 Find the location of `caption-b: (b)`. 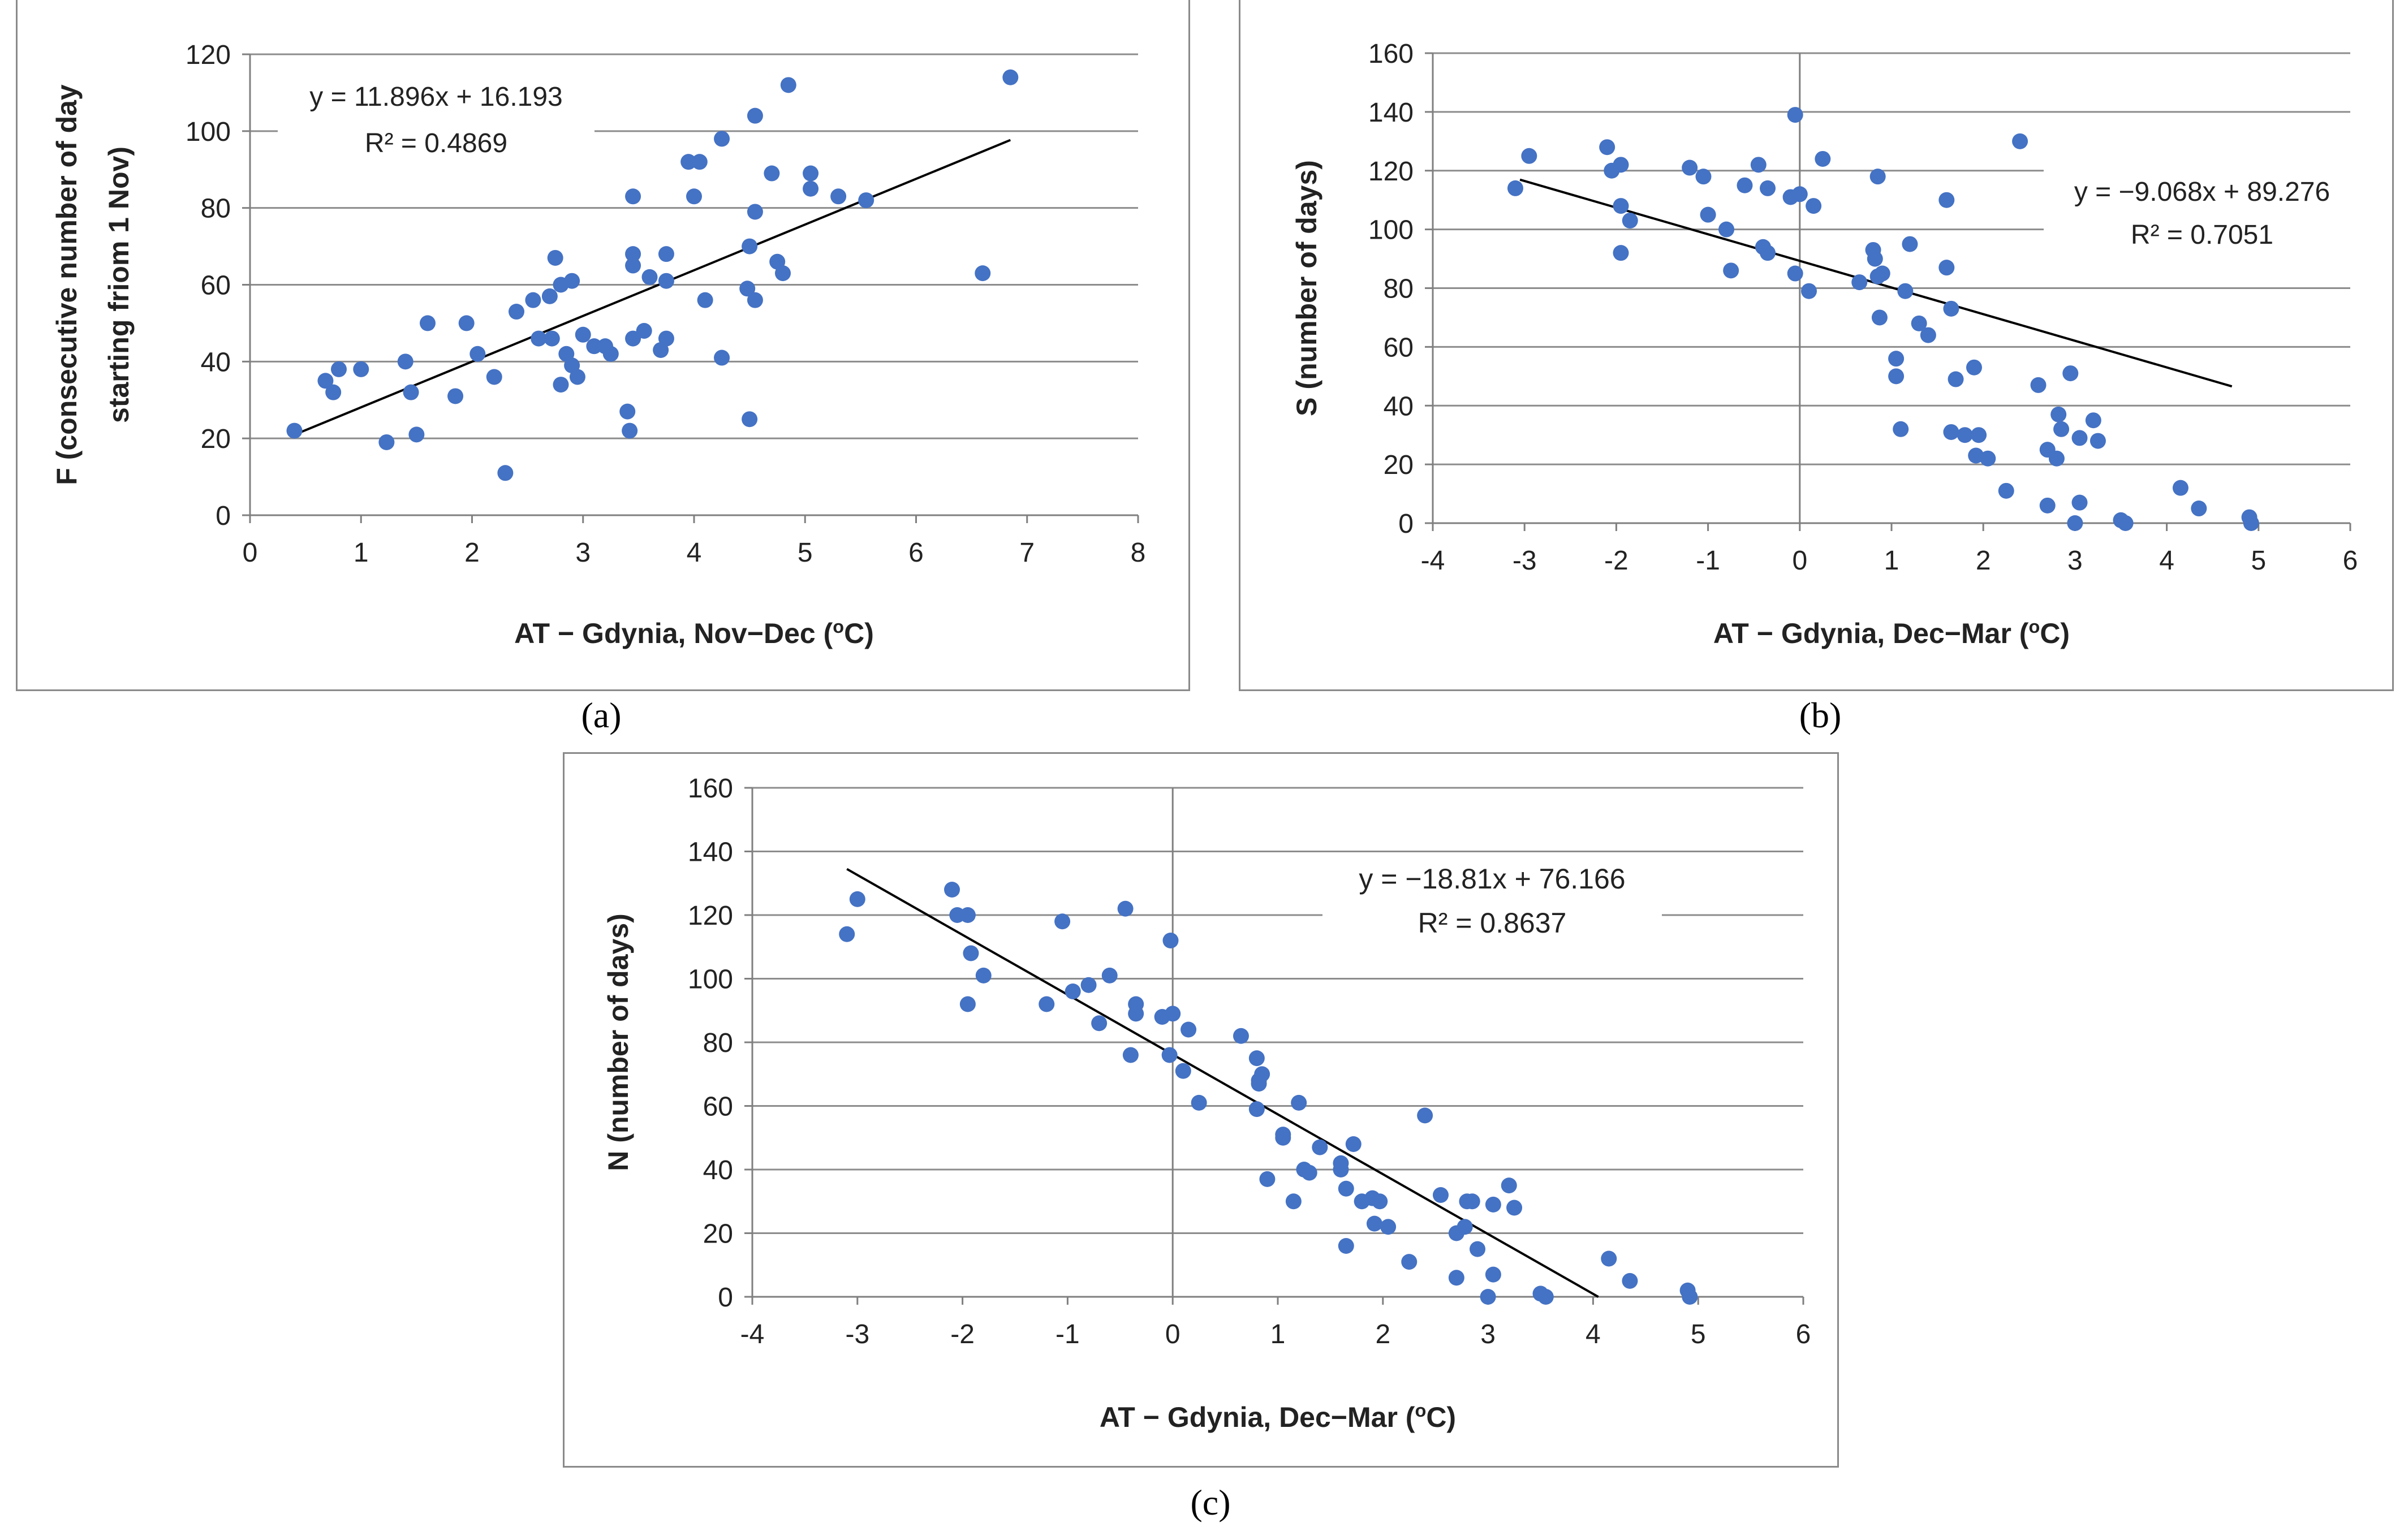

caption-b: (b) is located at coordinates (1820, 715).